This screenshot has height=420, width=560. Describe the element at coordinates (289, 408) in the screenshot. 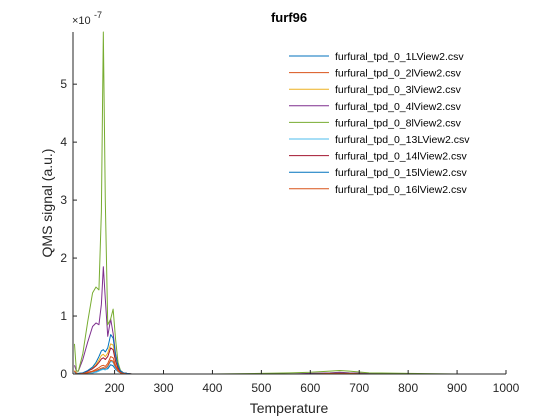

I see `x-axis-label: Temperature` at that location.